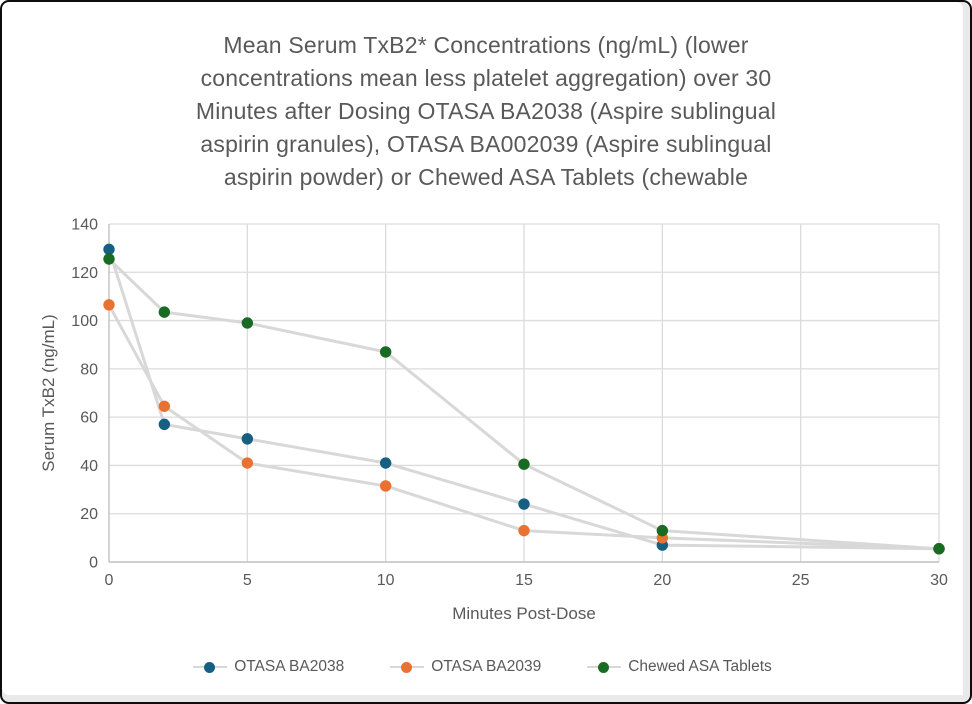  What do you see at coordinates (524, 613) in the screenshot?
I see `x-axis-title: Minutes Post-Dose` at bounding box center [524, 613].